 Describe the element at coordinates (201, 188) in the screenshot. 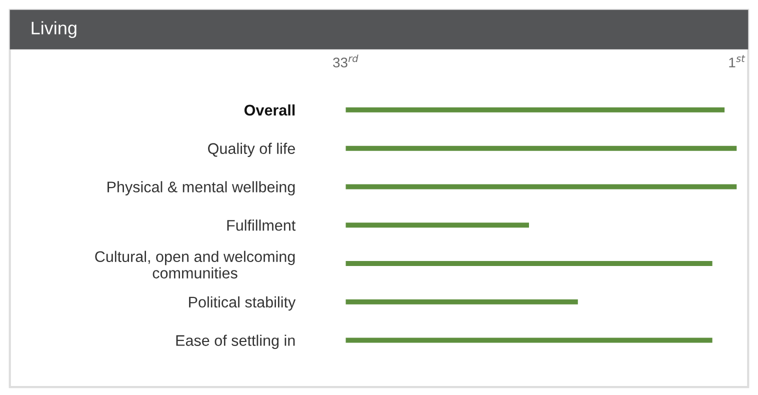

I see `y-tick-label: Physical & mental wellbeing` at that location.